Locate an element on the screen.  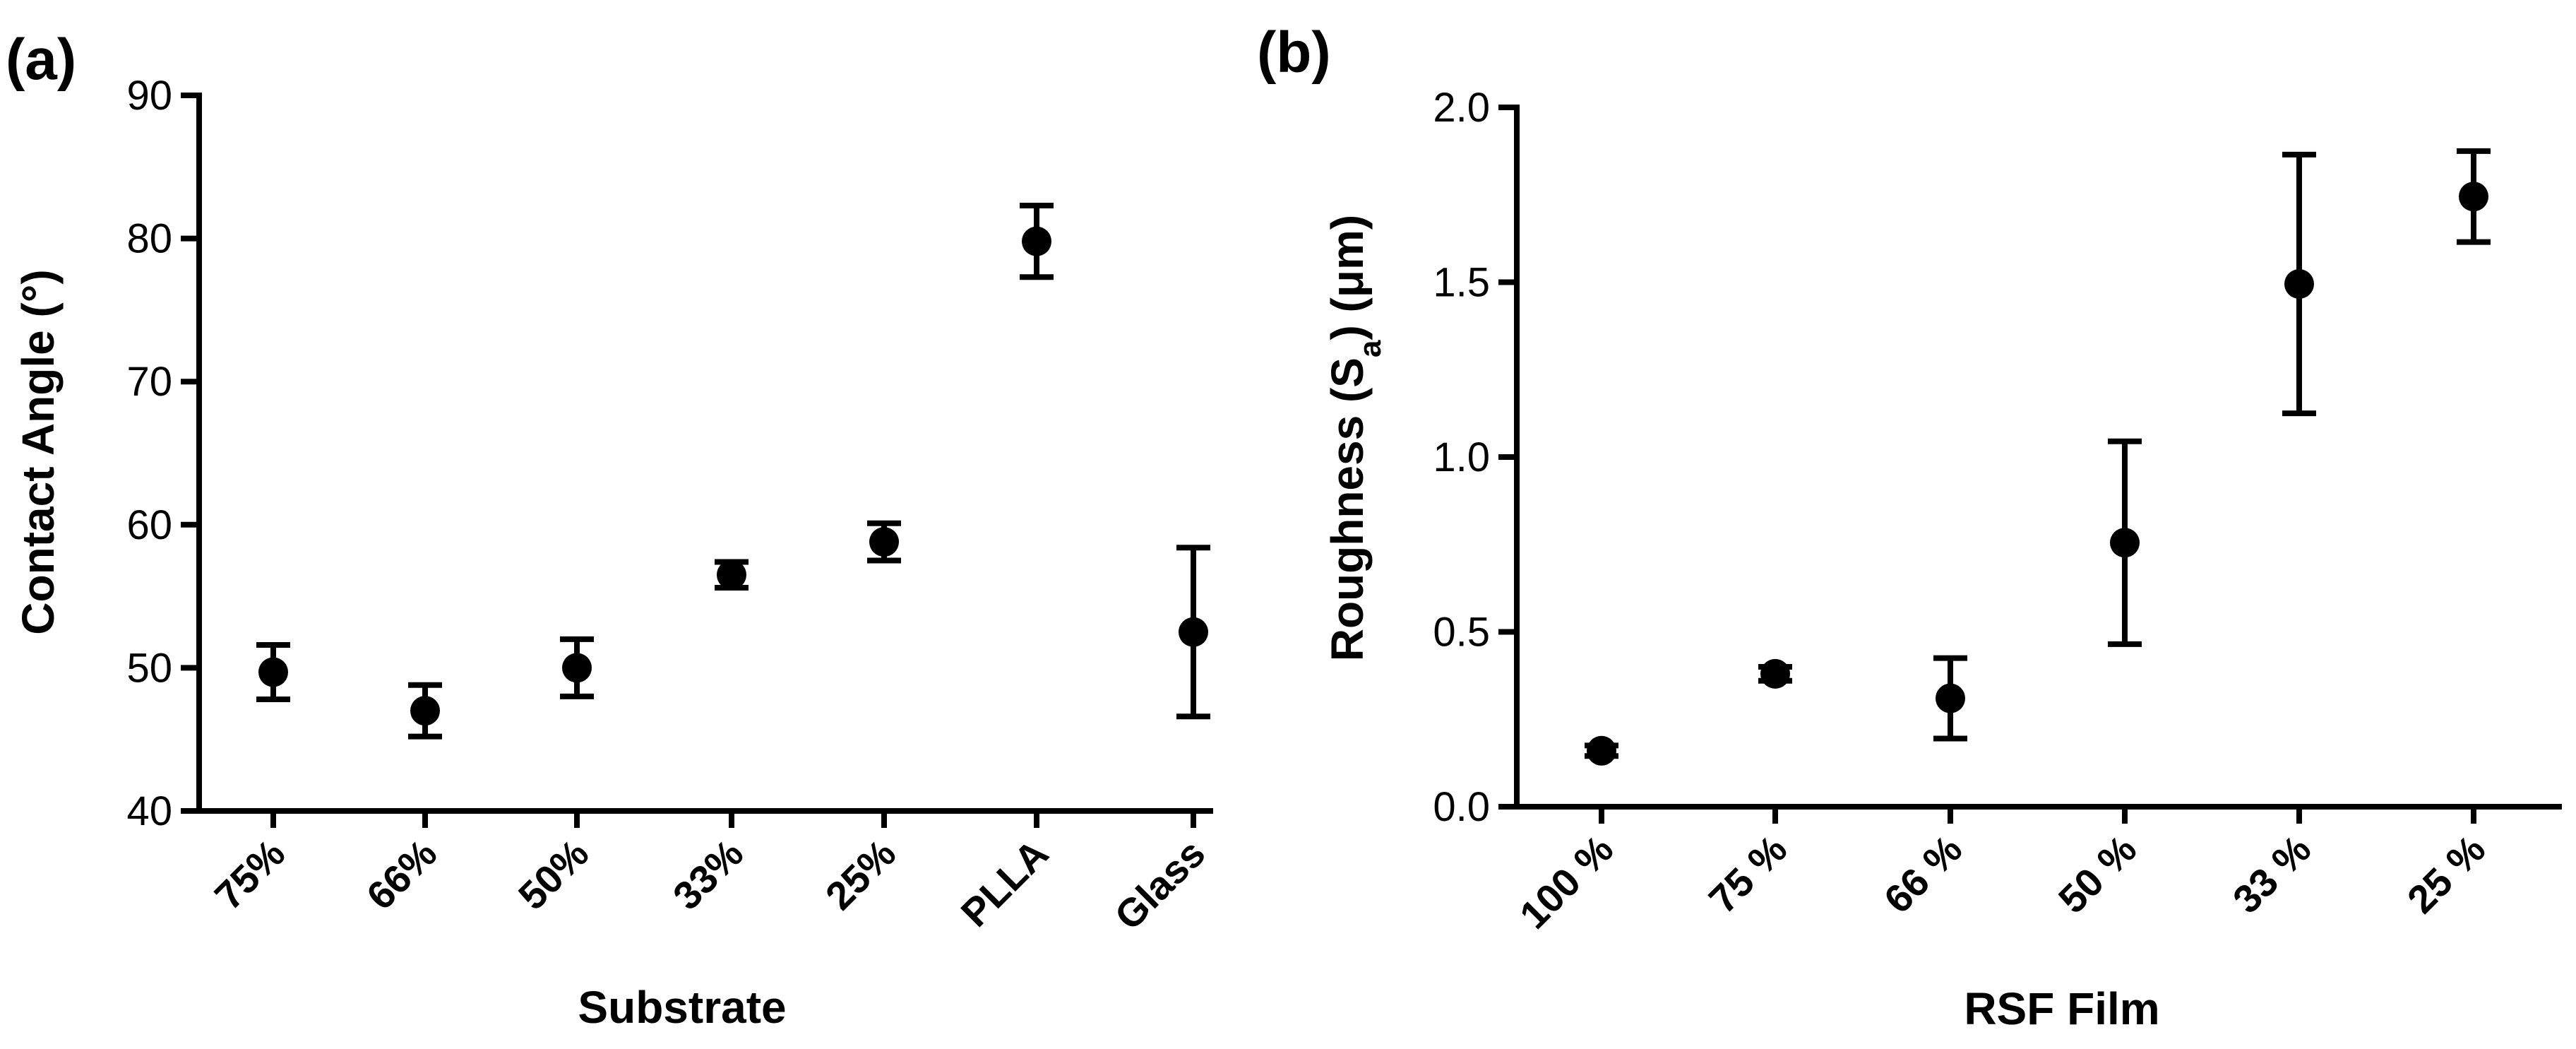
b-y-tick-label: 0.0 is located at coordinates (1461, 807).